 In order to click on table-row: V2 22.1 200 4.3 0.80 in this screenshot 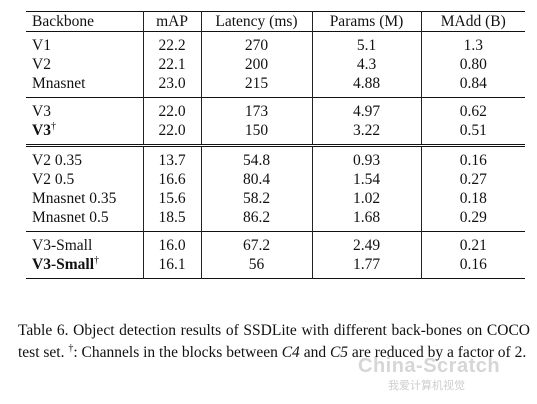, I will do `click(275, 64)`.